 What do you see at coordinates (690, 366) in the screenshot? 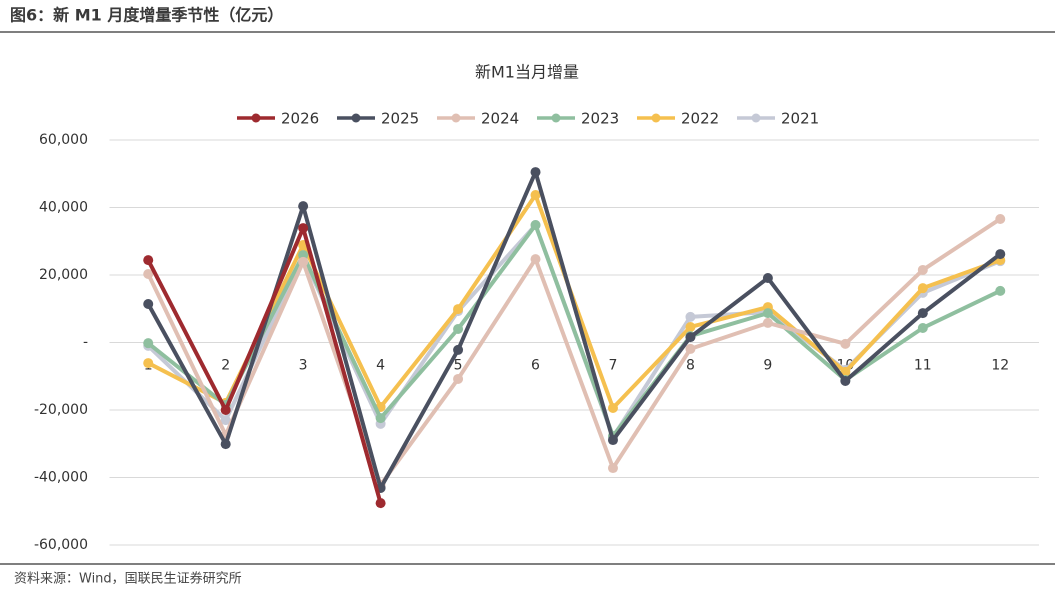
I see `x-tick-label: 8` at bounding box center [690, 366].